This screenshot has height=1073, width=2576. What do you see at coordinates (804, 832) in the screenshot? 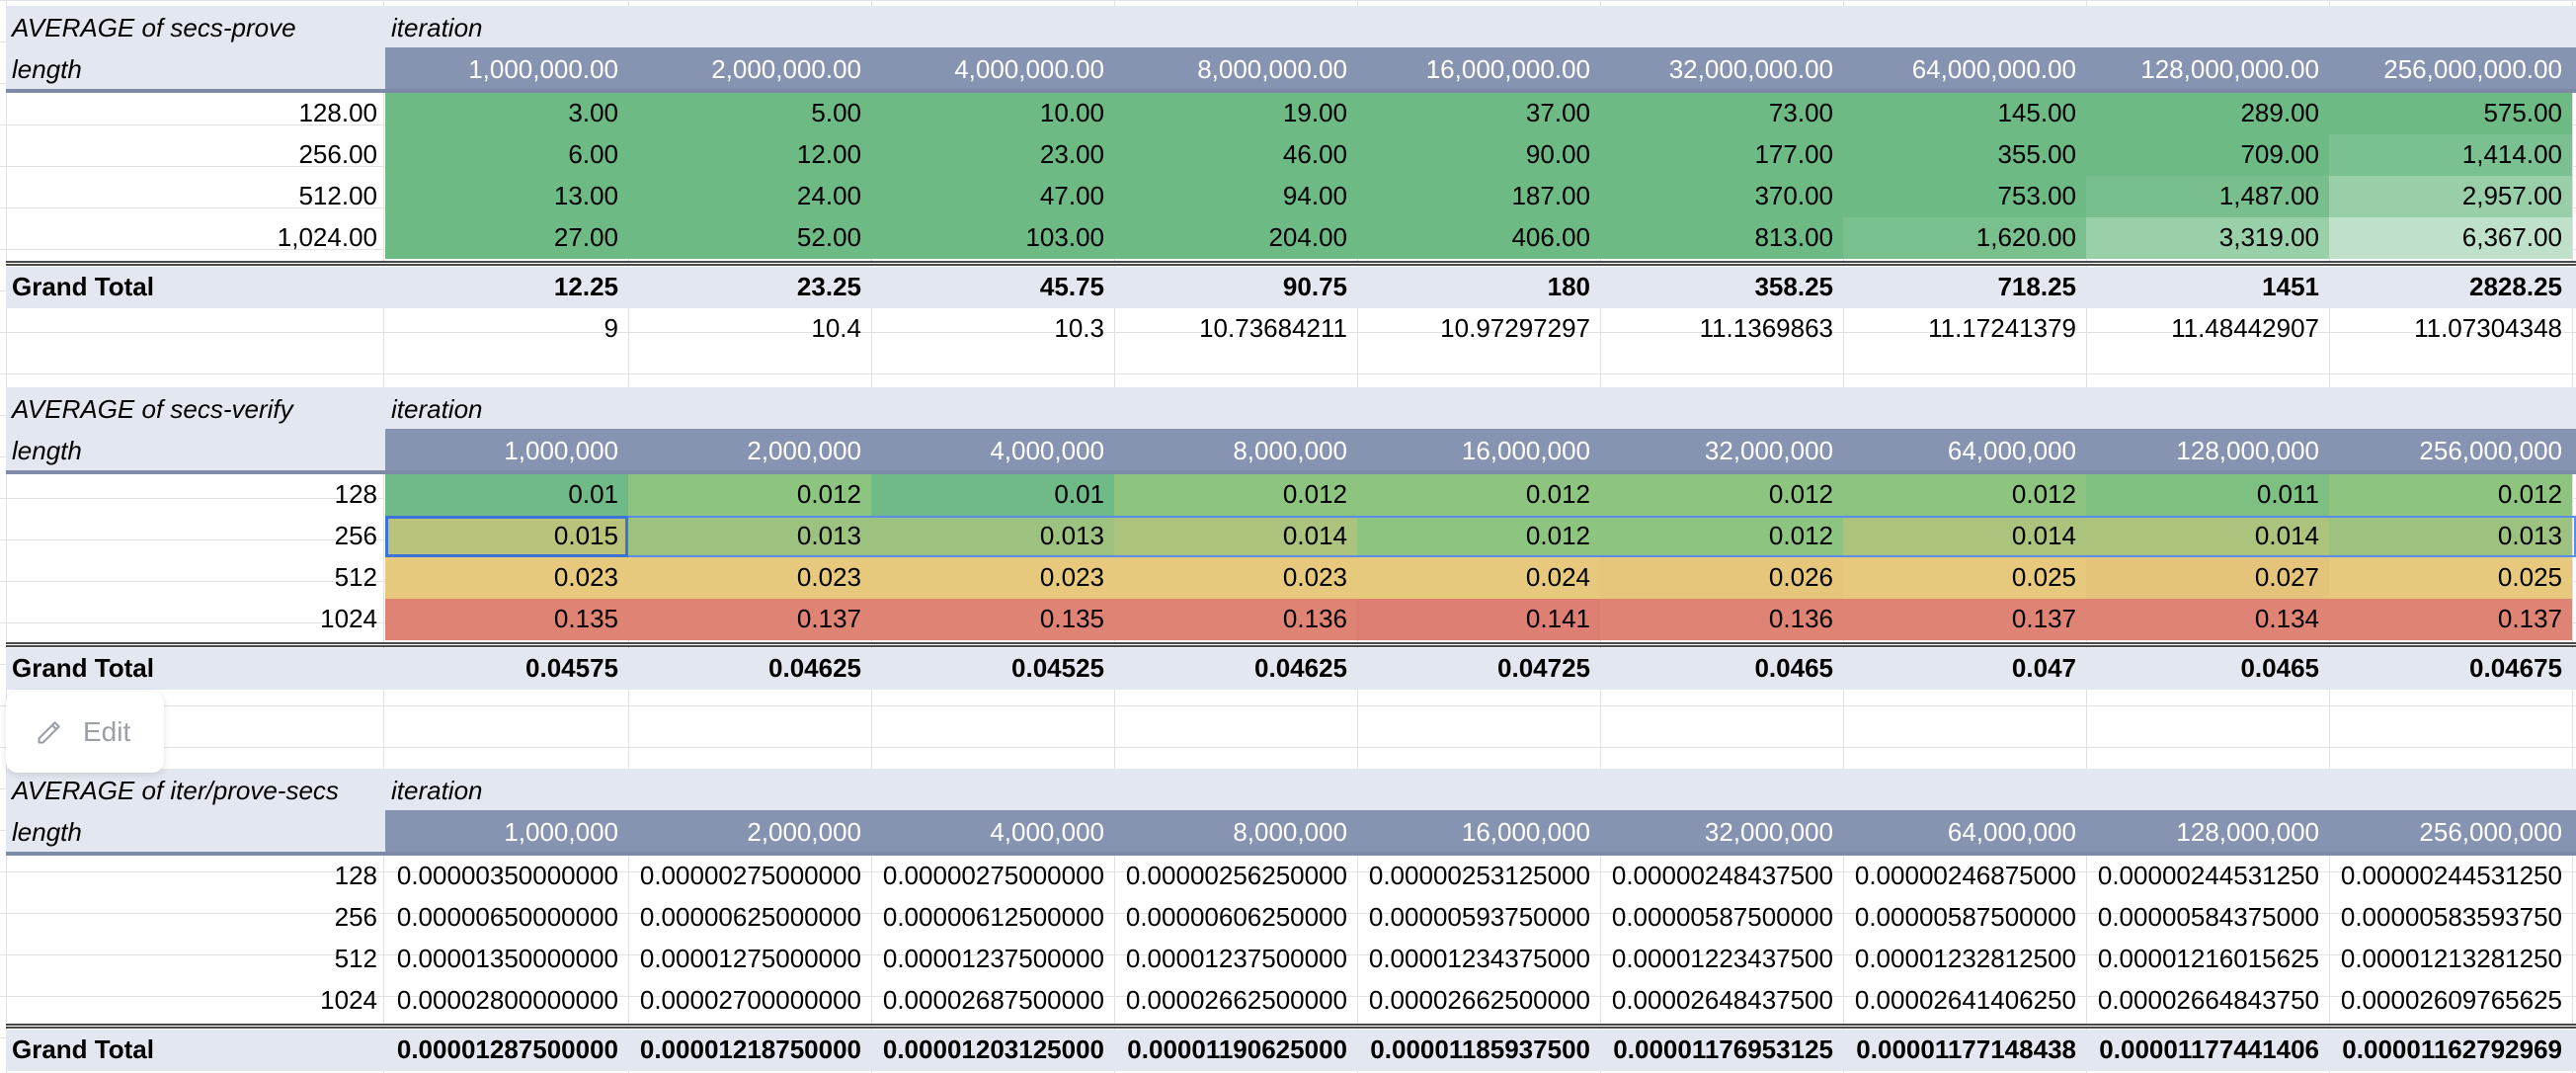
I see `pivot_iter-column-header: 2,000,000` at bounding box center [804, 832].